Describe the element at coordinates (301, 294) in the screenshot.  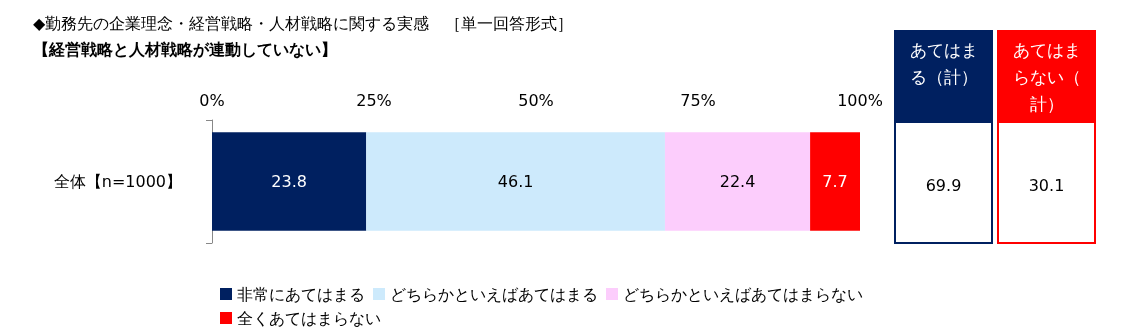
I see `legend-label: 非常にあてはまる` at that location.